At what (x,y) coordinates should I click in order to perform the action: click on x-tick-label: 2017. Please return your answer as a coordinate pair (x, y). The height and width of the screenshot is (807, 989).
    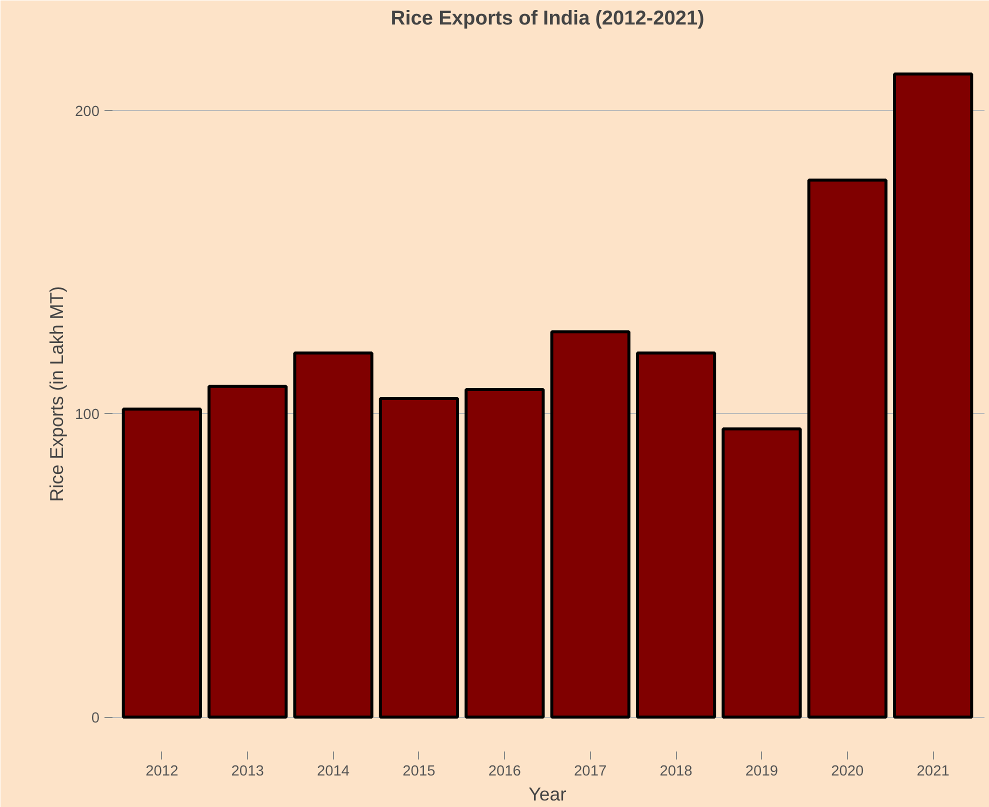
    Looking at the image, I should click on (590, 772).